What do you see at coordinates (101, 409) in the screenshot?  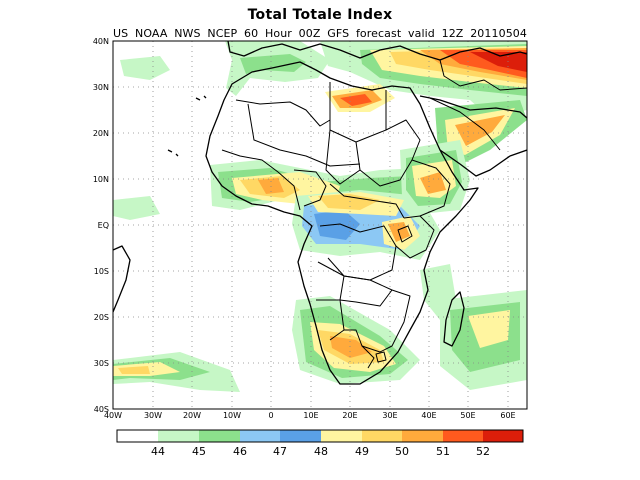 I see `lat-label: 40S` at bounding box center [101, 409].